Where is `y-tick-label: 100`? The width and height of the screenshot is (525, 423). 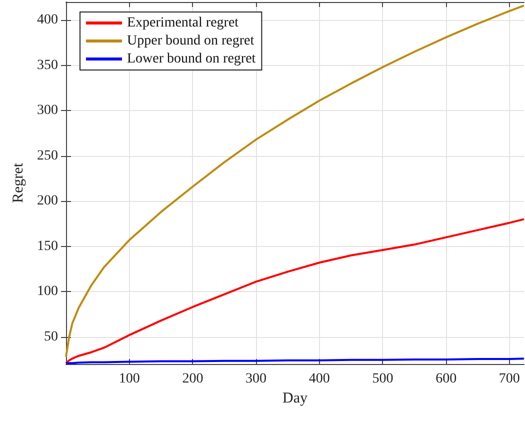 y-tick-label: 100 is located at coordinates (47, 292).